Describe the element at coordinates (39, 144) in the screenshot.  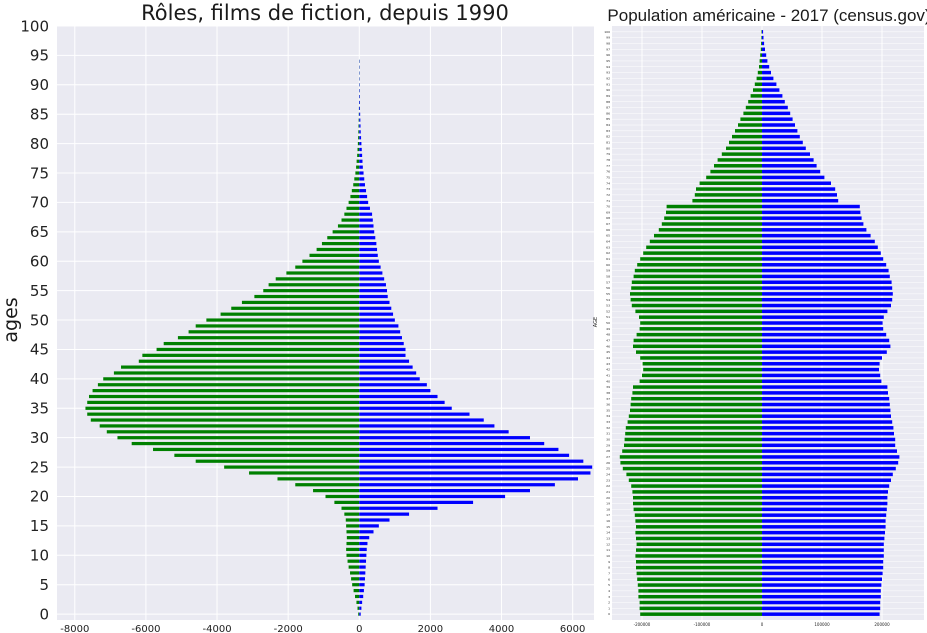
I see `y-tick-label: 80` at that location.